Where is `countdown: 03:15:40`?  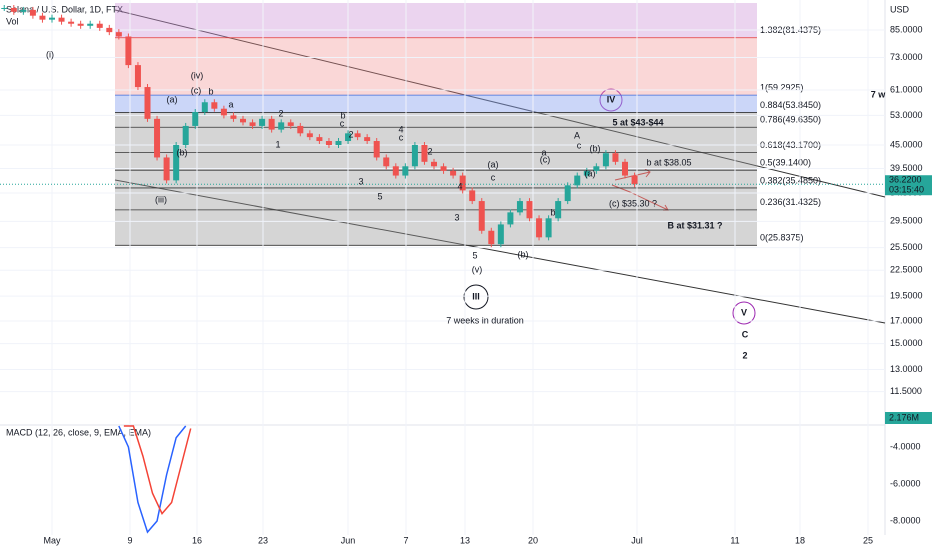
countdown: 03:15:40 is located at coordinates (906, 190).